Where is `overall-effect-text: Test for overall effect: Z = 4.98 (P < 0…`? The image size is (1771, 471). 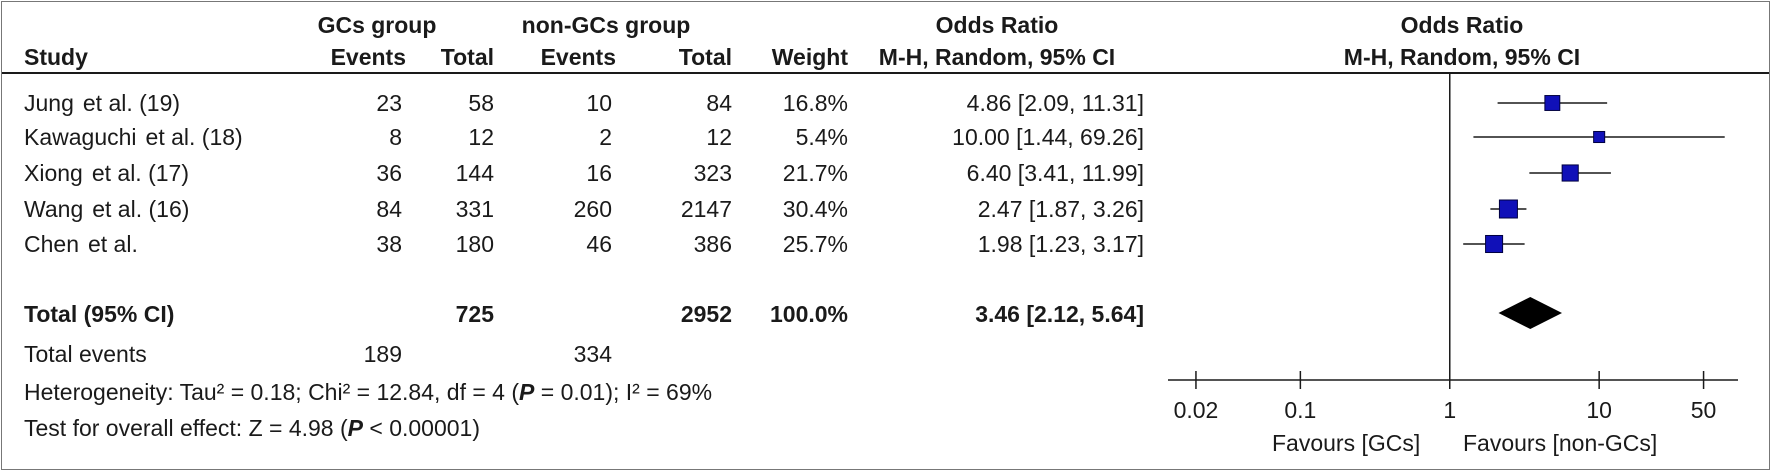 overall-effect-text: Test for overall effect: Z = 4.98 (P < 0… is located at coordinates (252, 428).